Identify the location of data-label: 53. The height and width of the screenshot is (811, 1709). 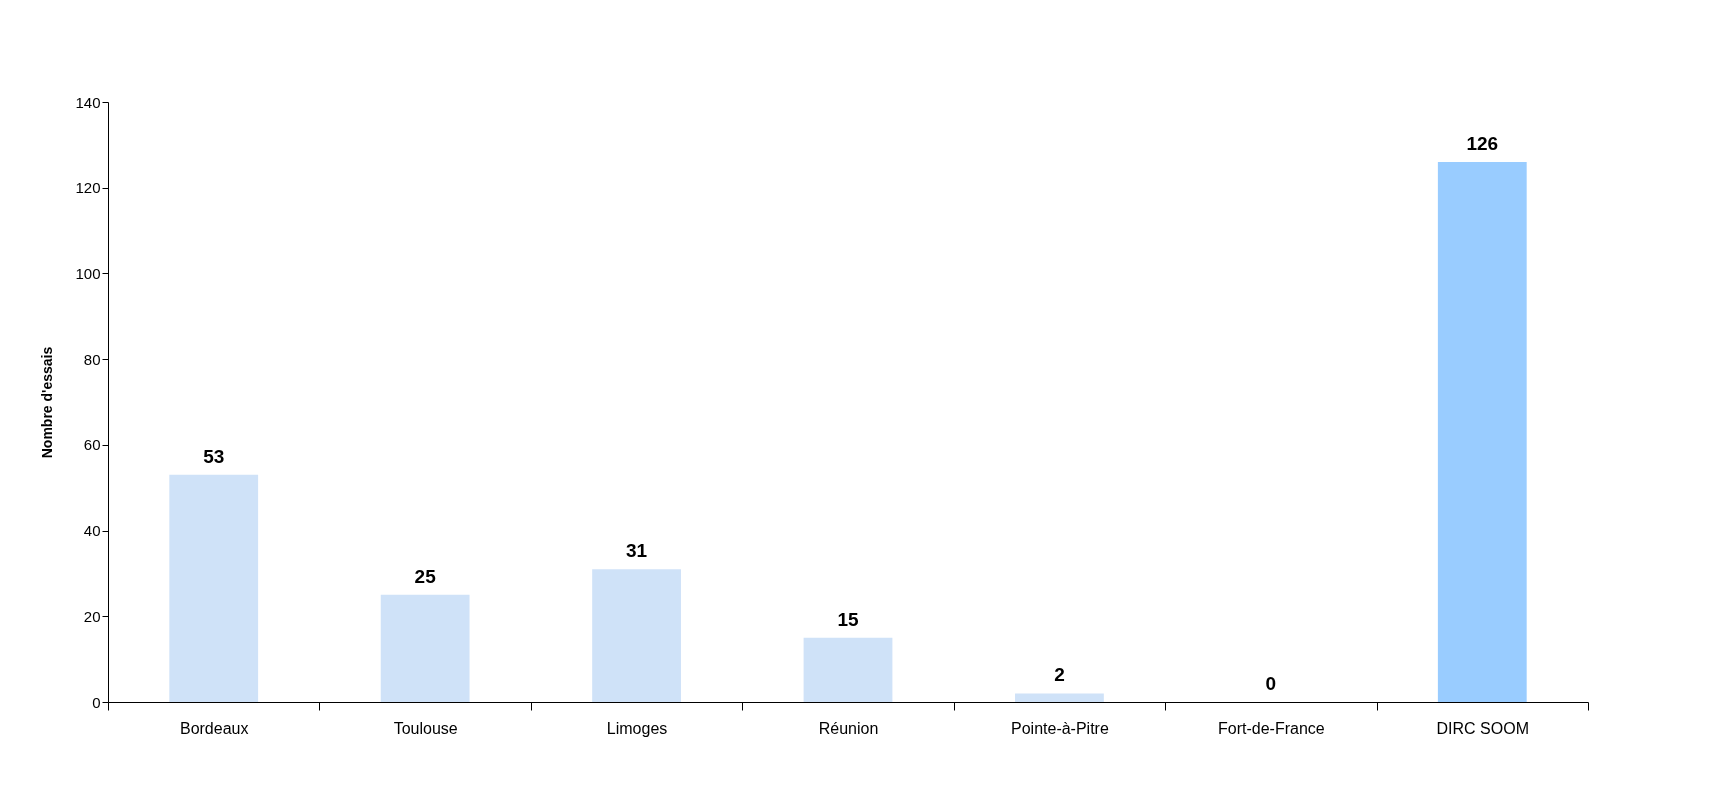
(214, 456).